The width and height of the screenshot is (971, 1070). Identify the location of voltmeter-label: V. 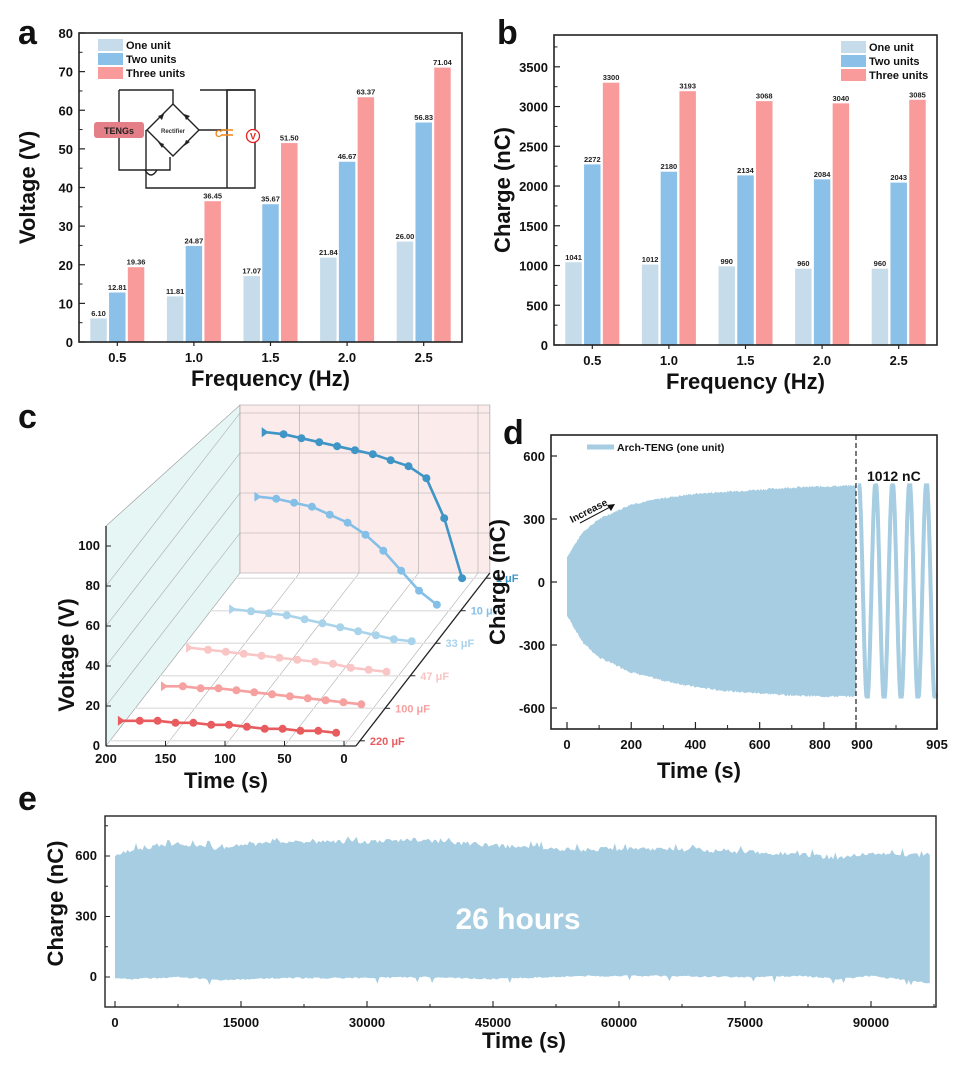
(253, 137).